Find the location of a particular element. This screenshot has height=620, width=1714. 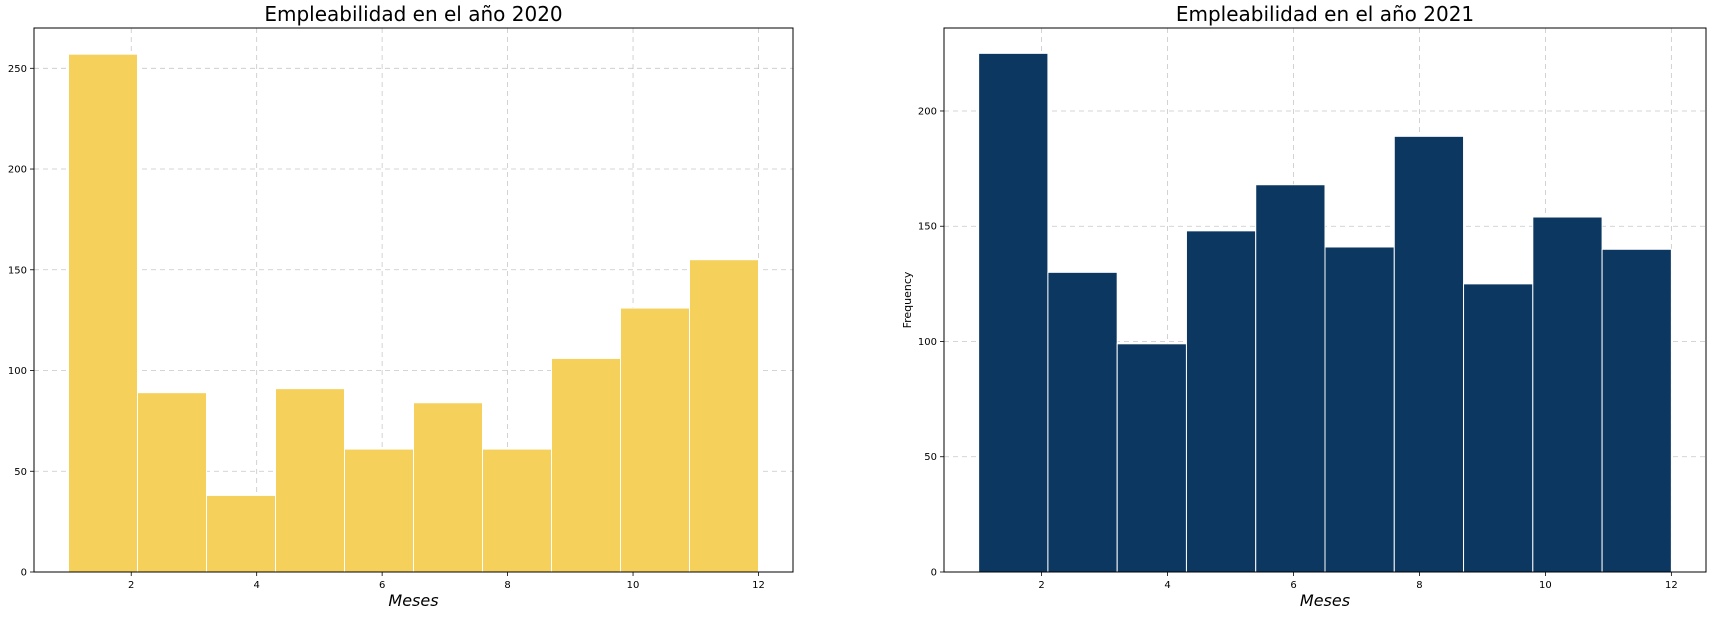

y-tick-label: 250 is located at coordinates (17, 69).